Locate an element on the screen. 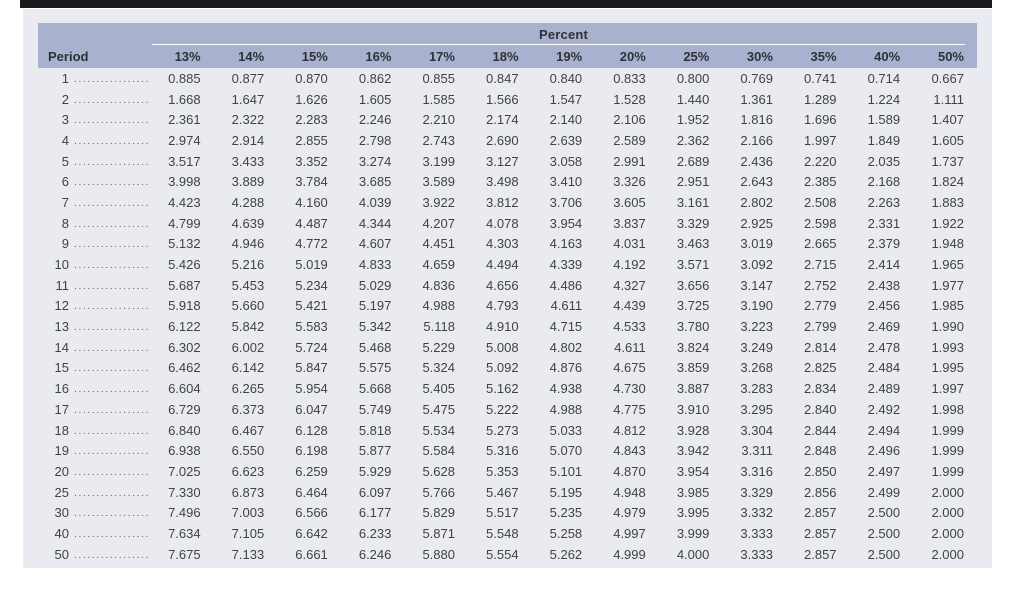  value-cell: 2.752 is located at coordinates (820, 285).